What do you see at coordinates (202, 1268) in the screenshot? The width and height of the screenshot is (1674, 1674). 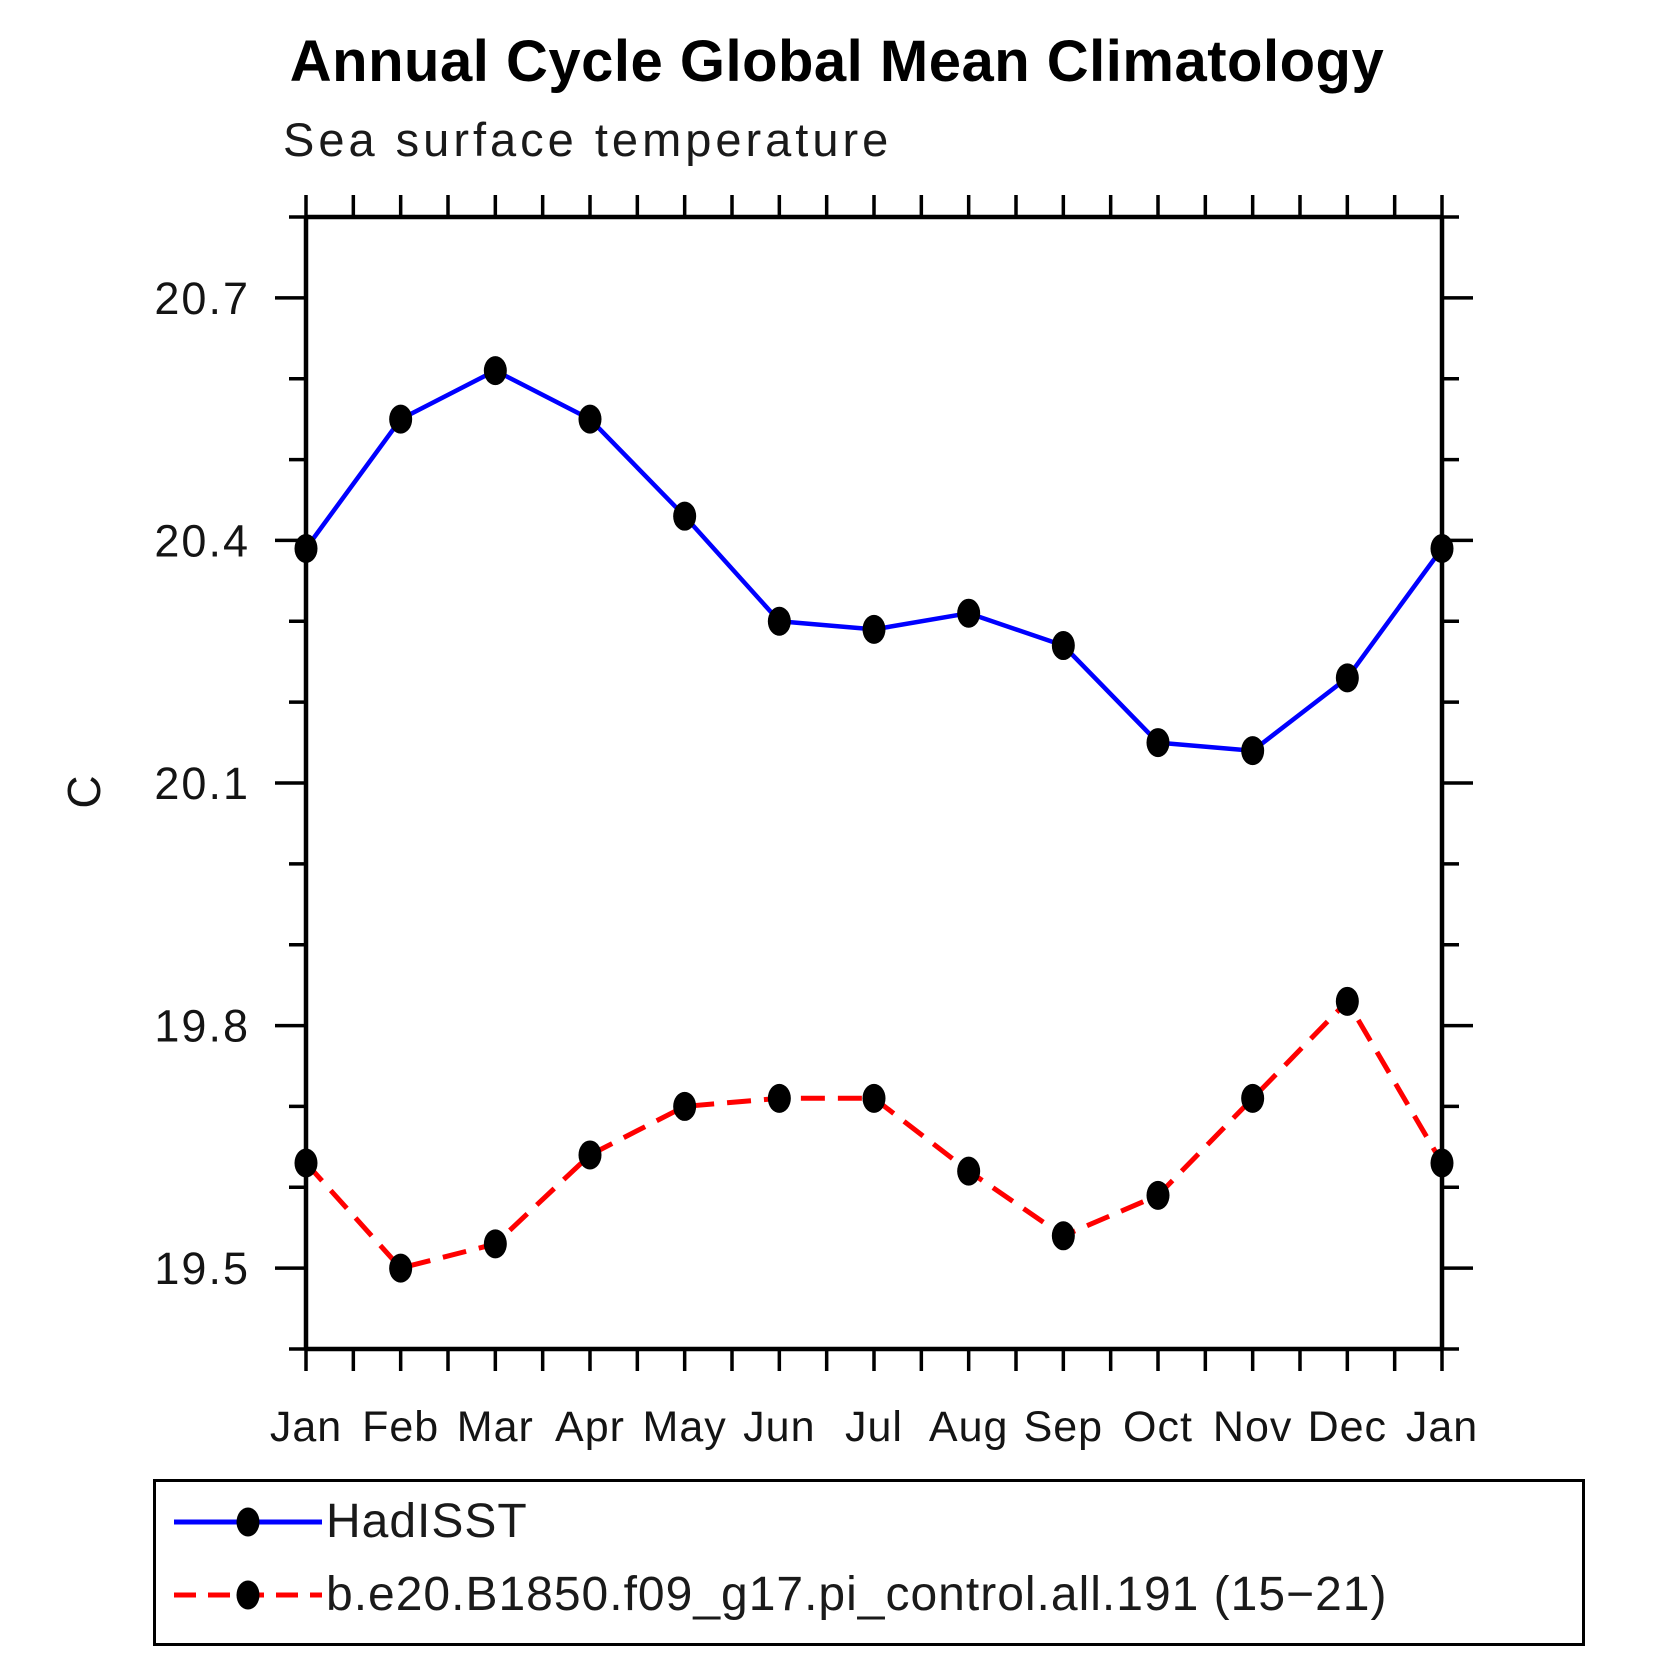 I see `y-tick-label: 19.5` at bounding box center [202, 1268].